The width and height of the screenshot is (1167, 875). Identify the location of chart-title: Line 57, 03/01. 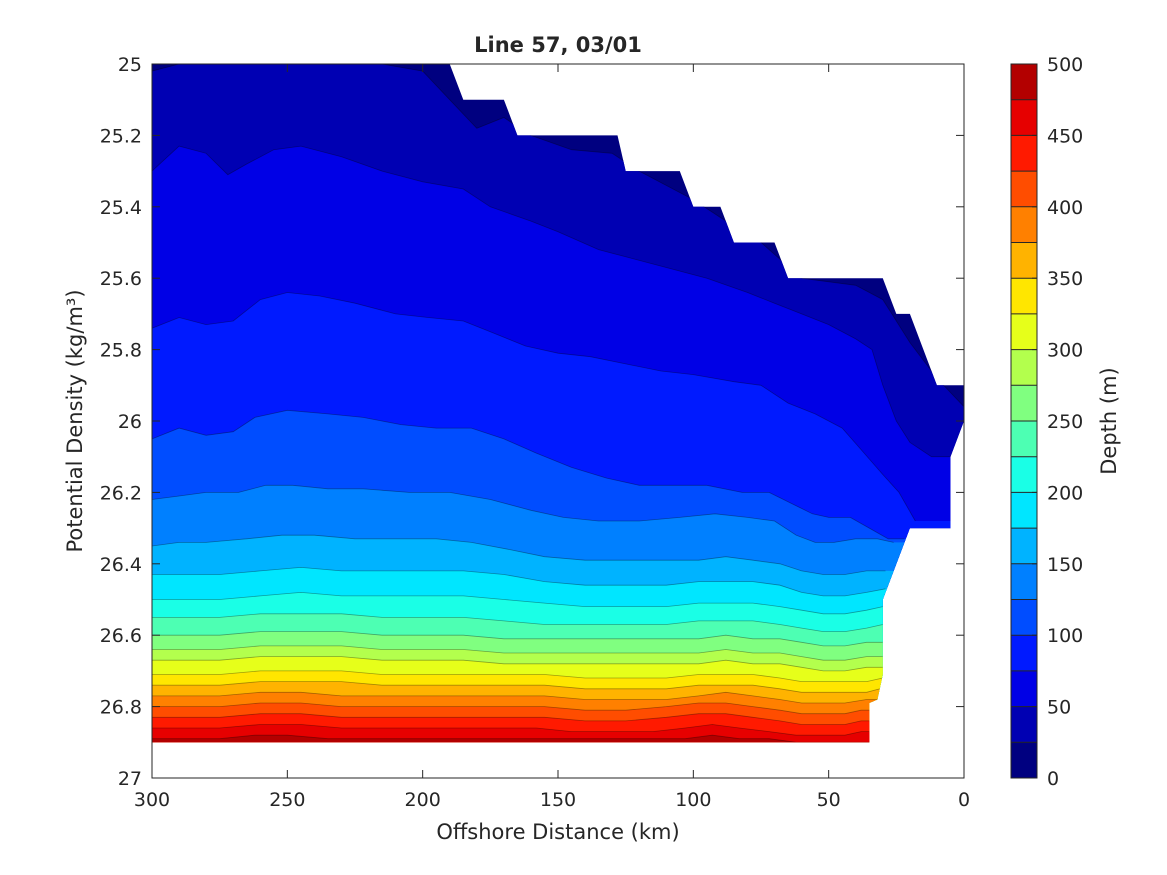
(558, 45).